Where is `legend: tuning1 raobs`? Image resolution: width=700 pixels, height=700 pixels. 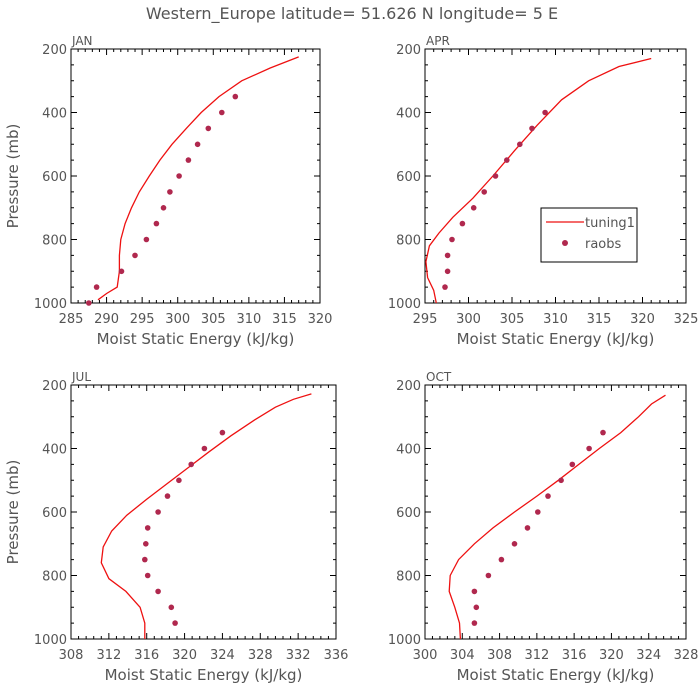
legend: tuning1 raobs is located at coordinates (589, 235).